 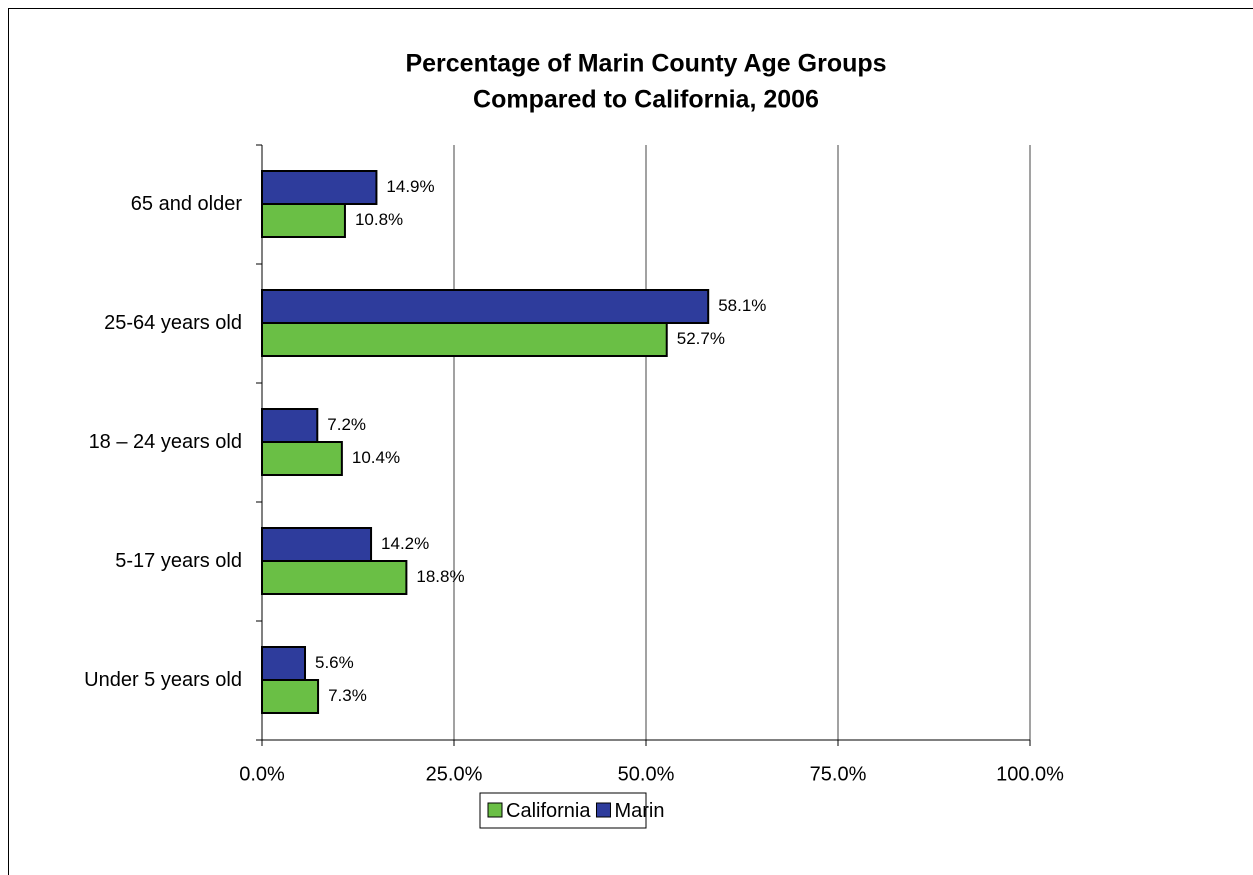 I want to click on x-tick-label: 25.0%, so click(x=454, y=774).